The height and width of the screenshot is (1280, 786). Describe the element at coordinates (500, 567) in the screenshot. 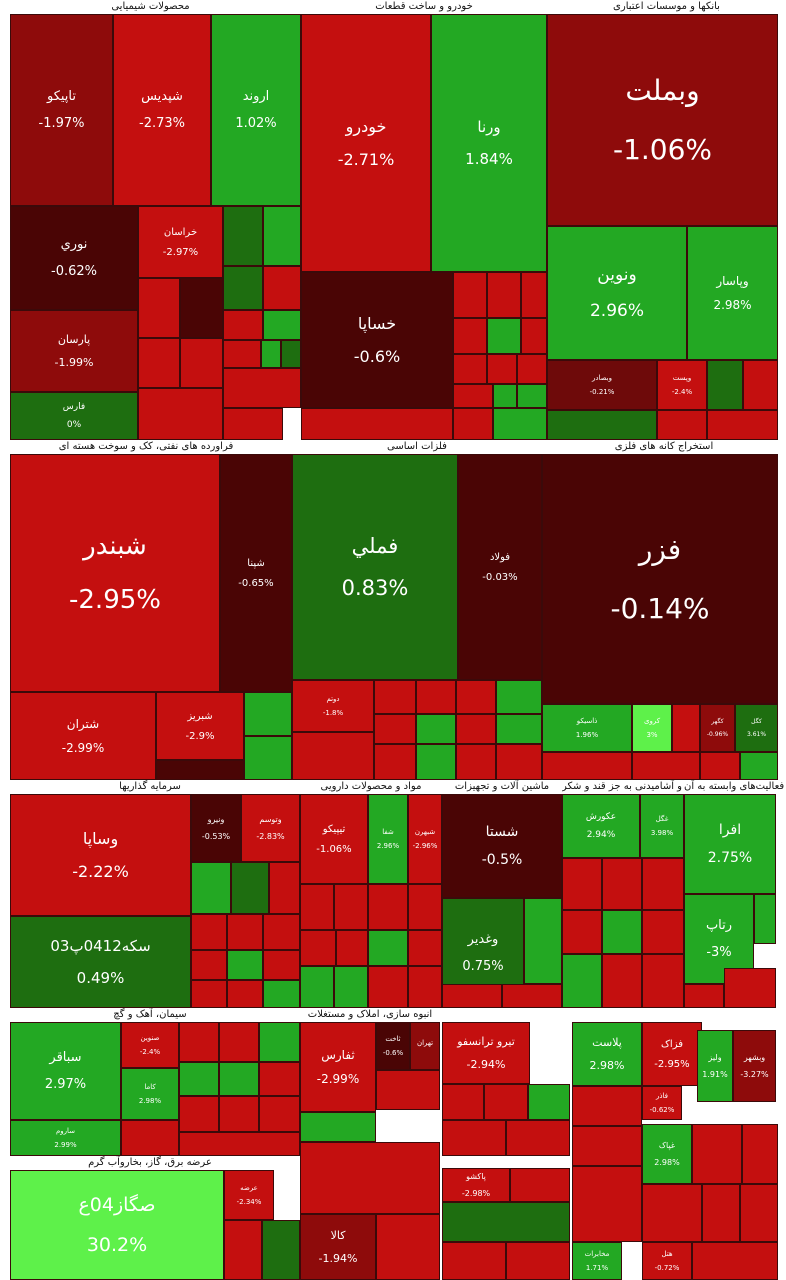

I see `symbol-tile: فولاد -0.03%` at that location.